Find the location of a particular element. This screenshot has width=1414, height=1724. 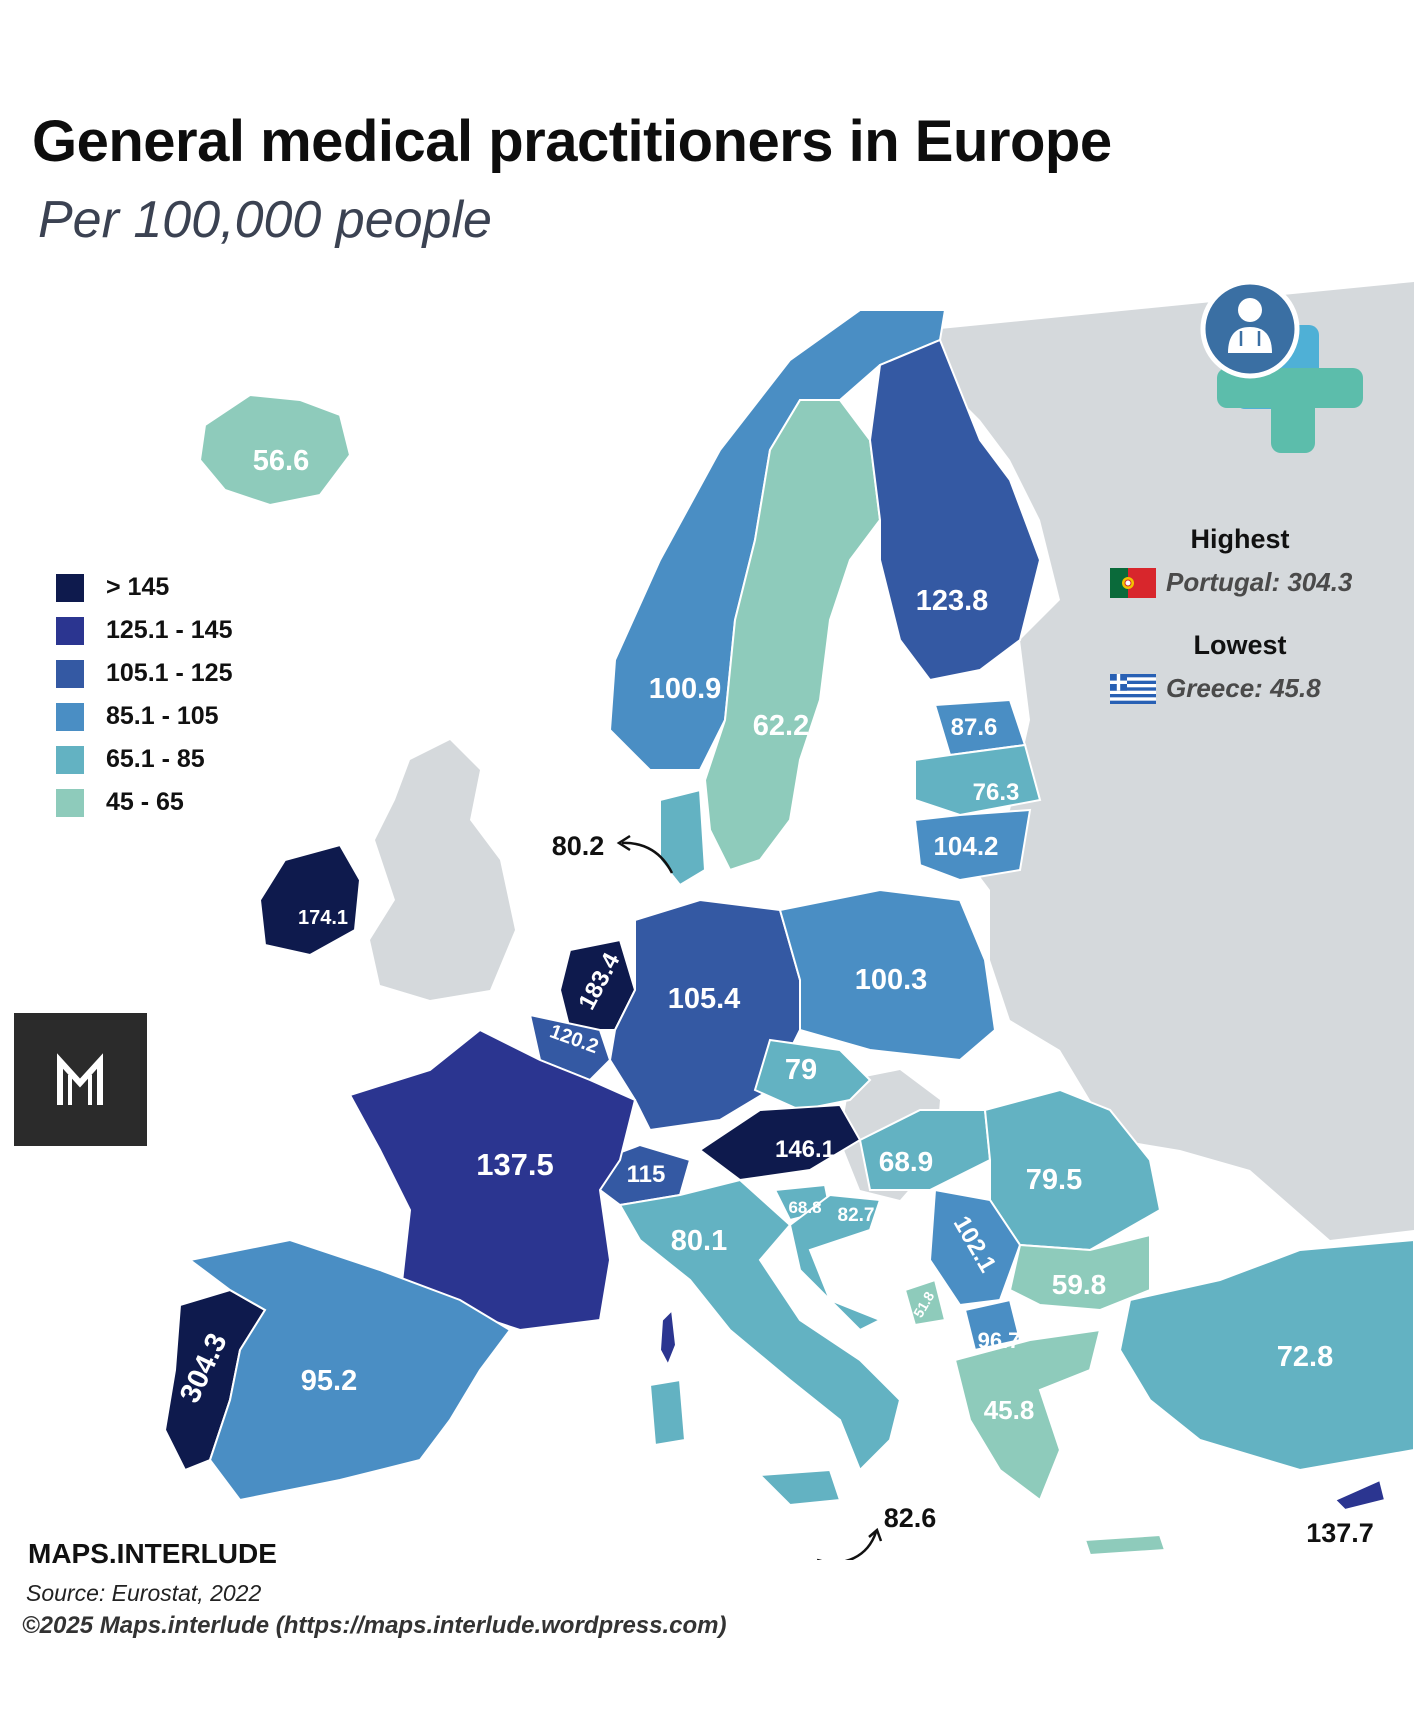

label-italy: 80.1 is located at coordinates (699, 1241).